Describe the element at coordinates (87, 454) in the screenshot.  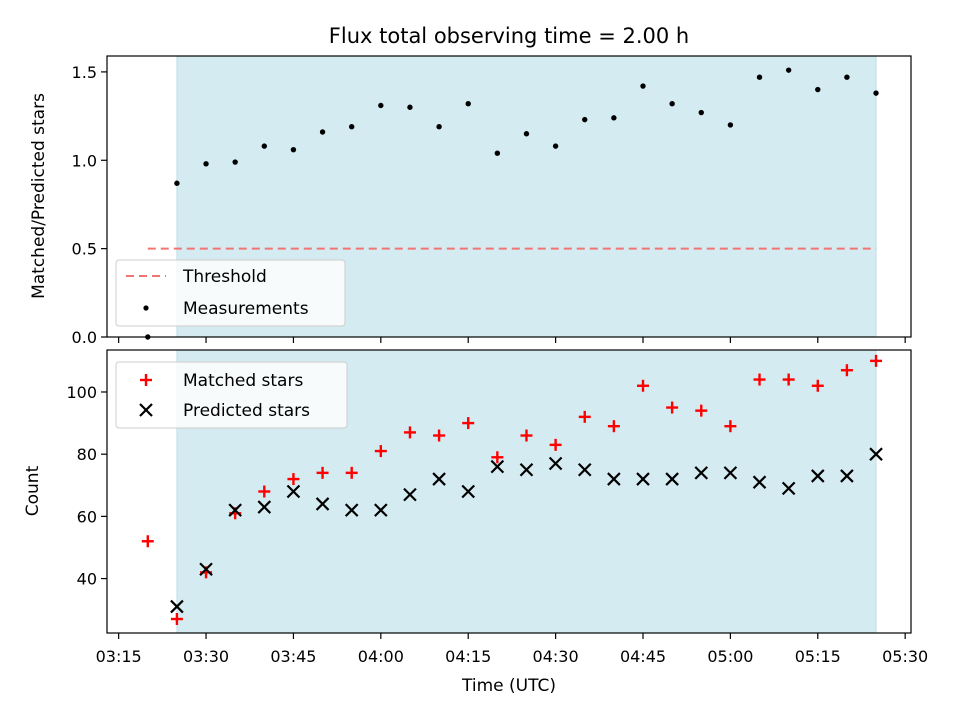
I see `y-tick-label: 80` at that location.